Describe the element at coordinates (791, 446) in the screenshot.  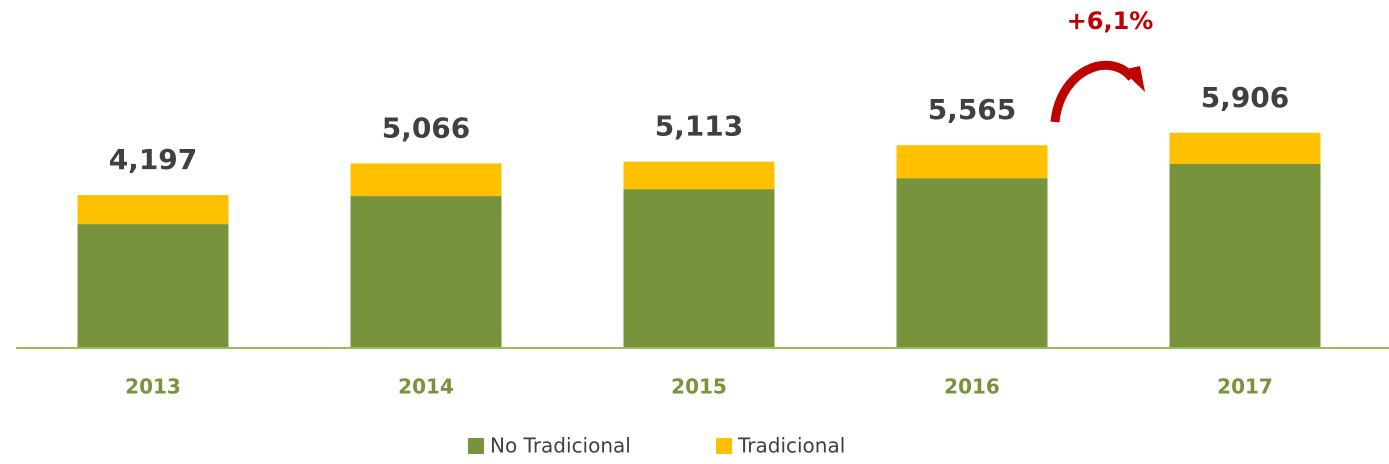
I see `legend-label: Tradicional` at that location.